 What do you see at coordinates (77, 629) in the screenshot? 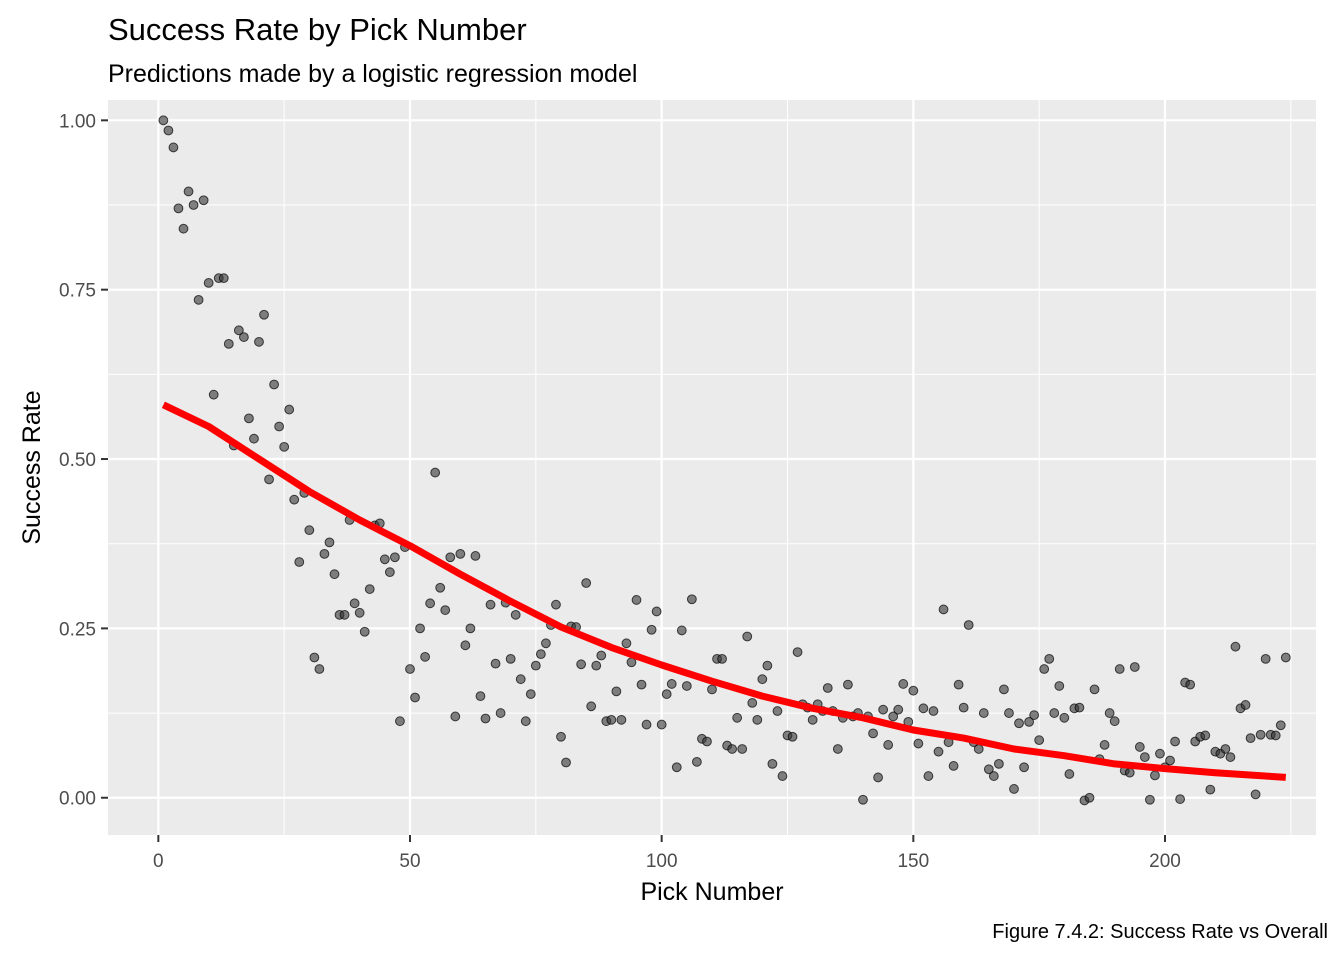
I see `y-tick-label: 0.25` at bounding box center [77, 629].